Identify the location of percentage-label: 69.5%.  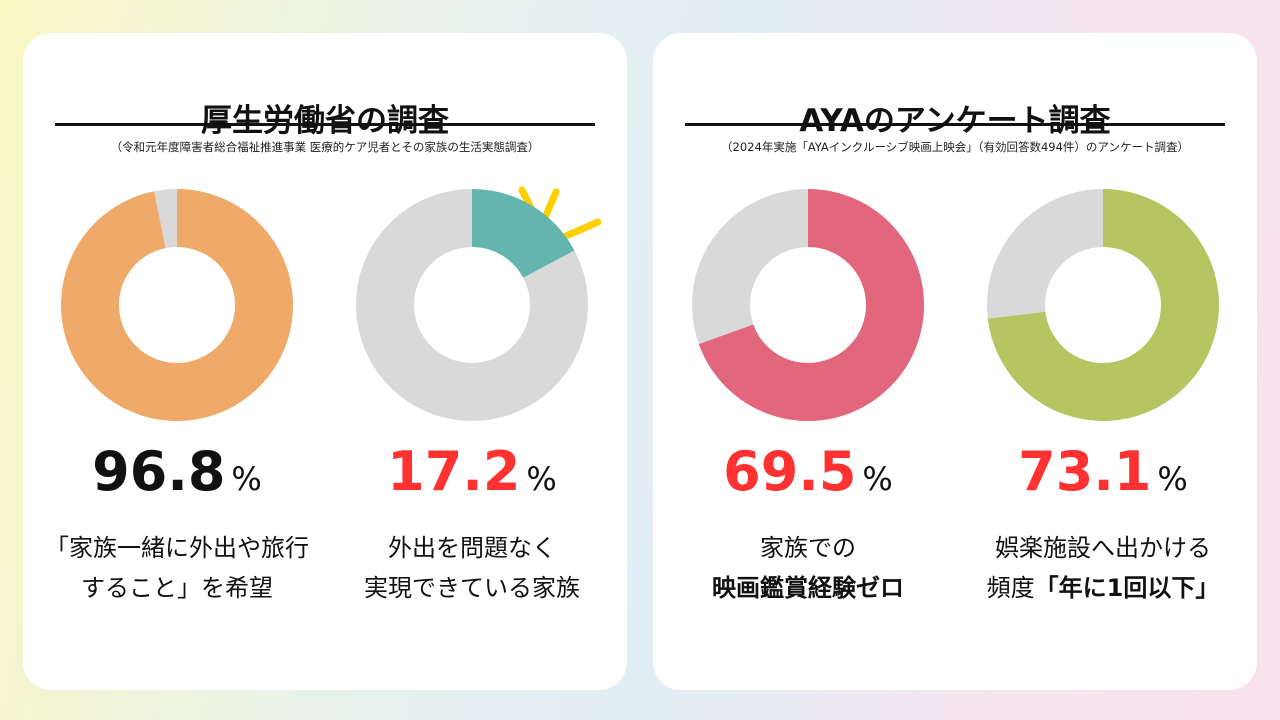
(808, 471).